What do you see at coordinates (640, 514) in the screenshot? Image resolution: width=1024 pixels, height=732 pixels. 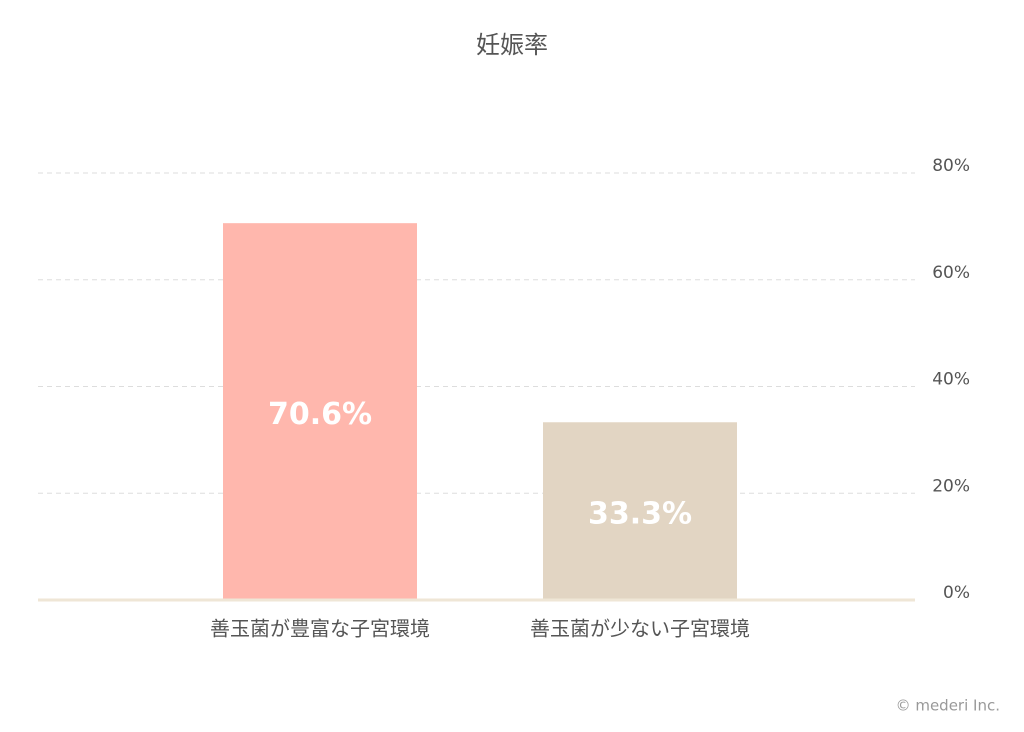 I see `value-label: 33.3%` at bounding box center [640, 514].